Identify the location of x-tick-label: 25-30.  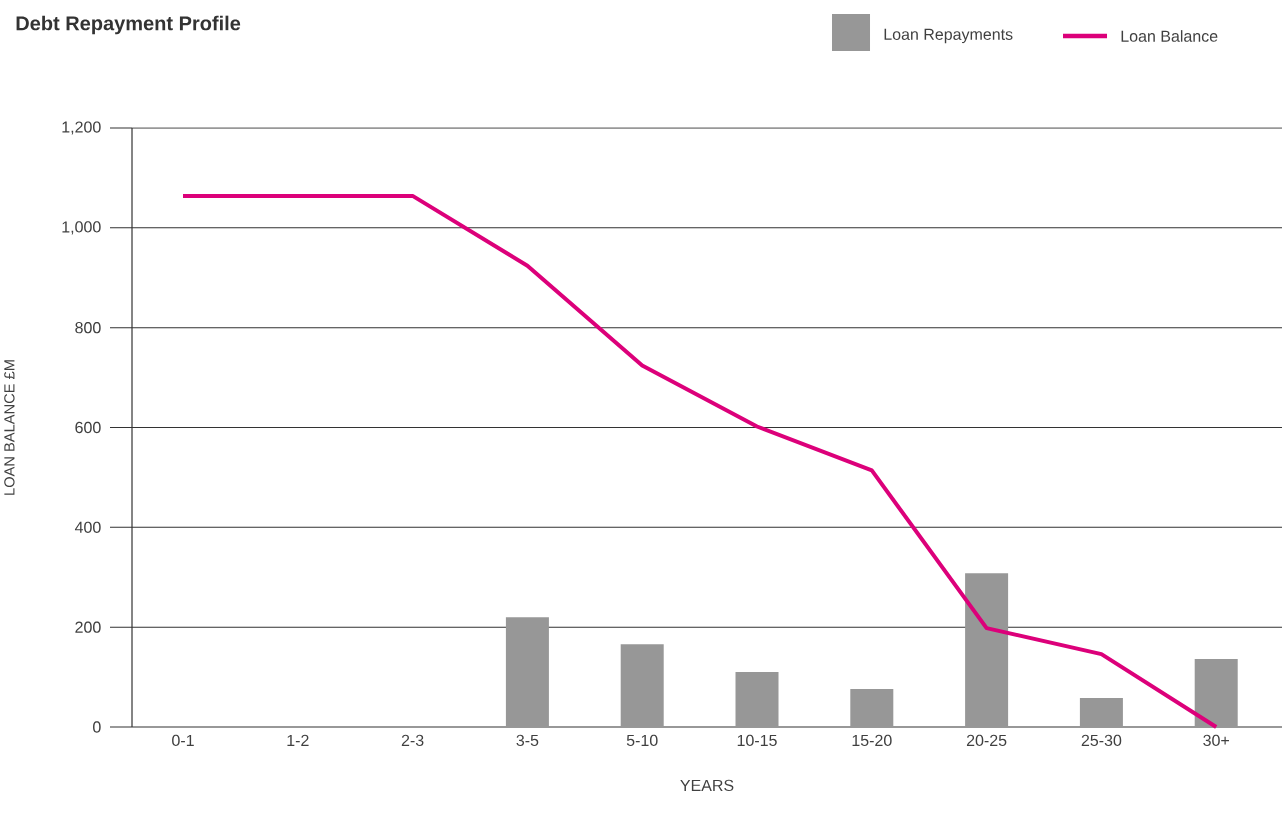
(1101, 740).